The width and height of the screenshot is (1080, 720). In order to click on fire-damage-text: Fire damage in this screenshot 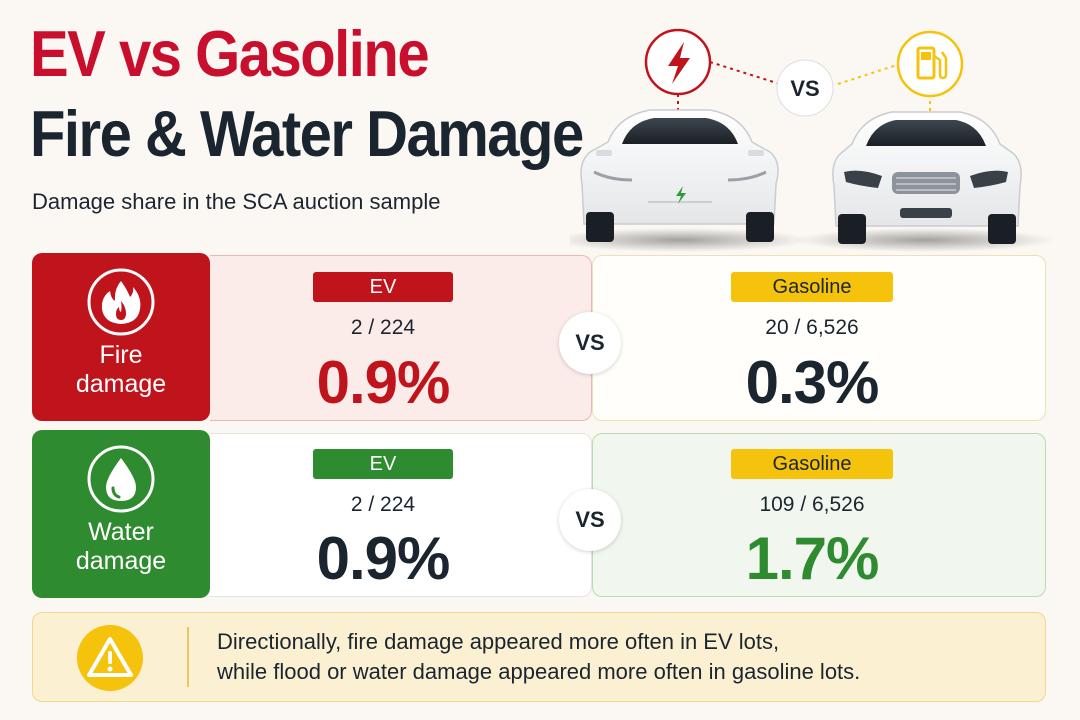, I will do `click(121, 369)`.